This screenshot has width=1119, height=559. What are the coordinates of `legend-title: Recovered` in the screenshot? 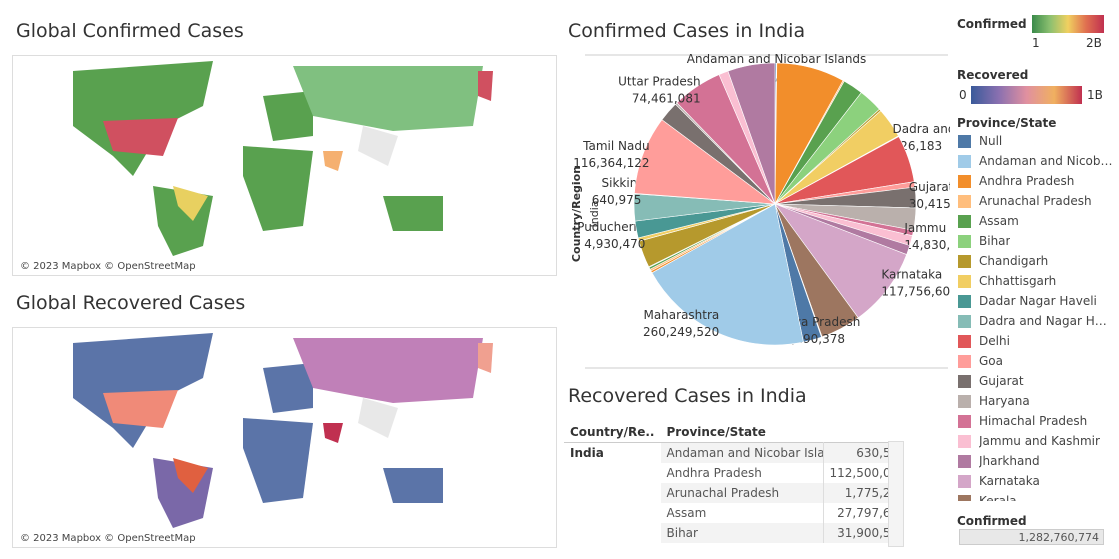 It's located at (993, 75).